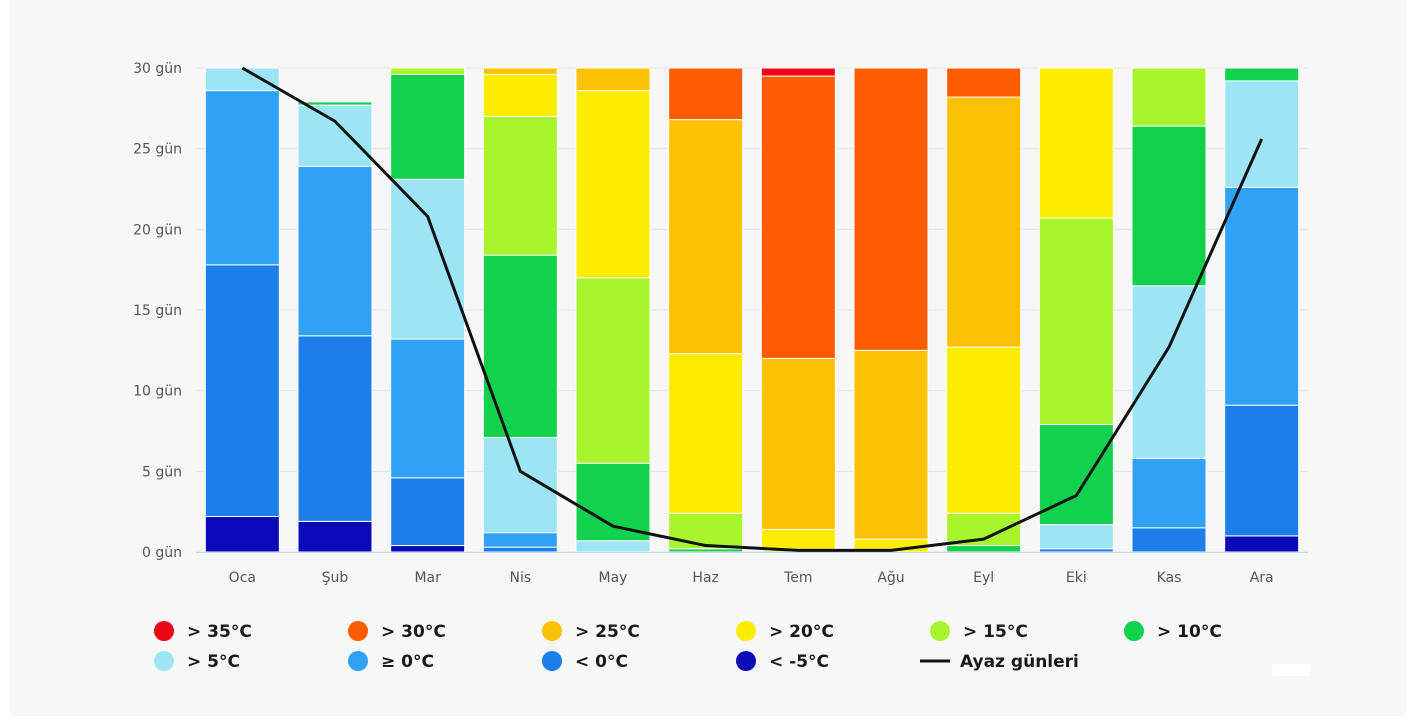 The width and height of the screenshot is (1416, 726). I want to click on bar-segment-oca-gt-5c, so click(242, 79).